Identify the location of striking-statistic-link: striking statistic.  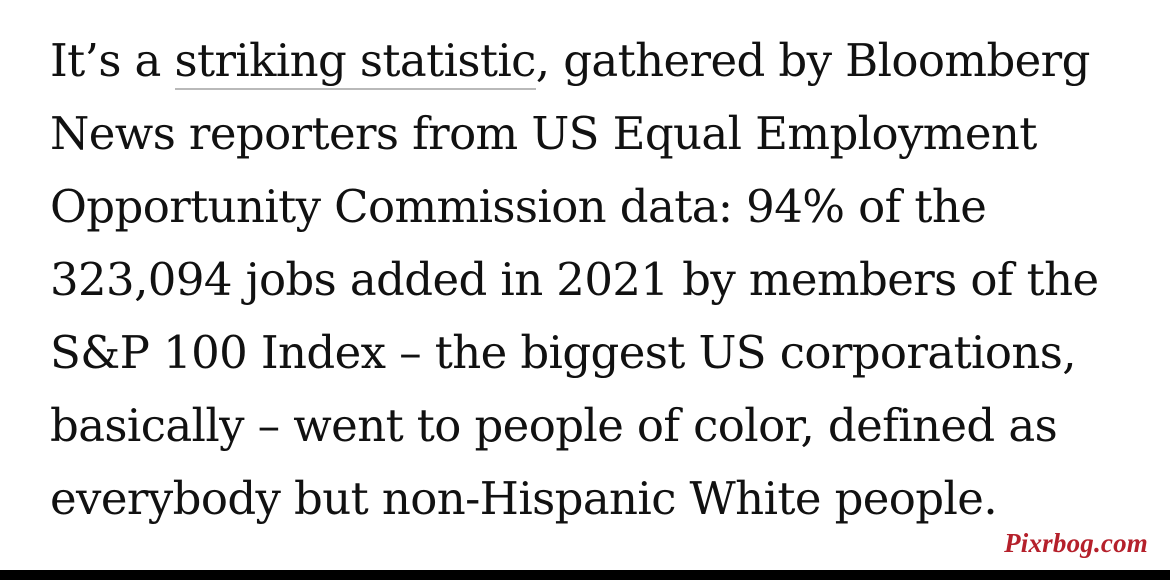
(355, 62).